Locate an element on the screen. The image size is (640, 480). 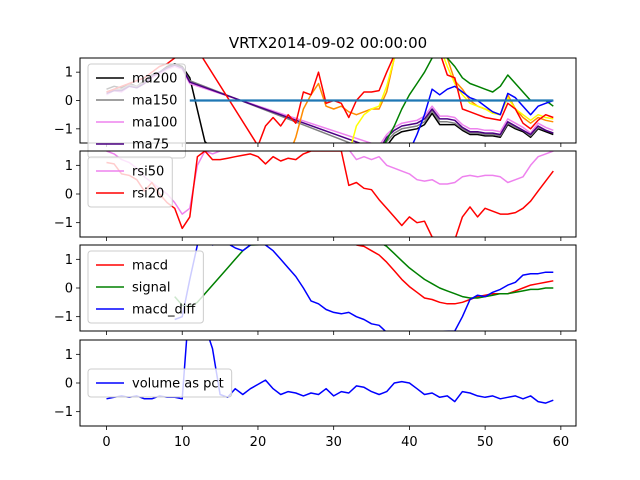
figure-title: VRTX2014-09-02 00:00:00 is located at coordinates (328, 43).